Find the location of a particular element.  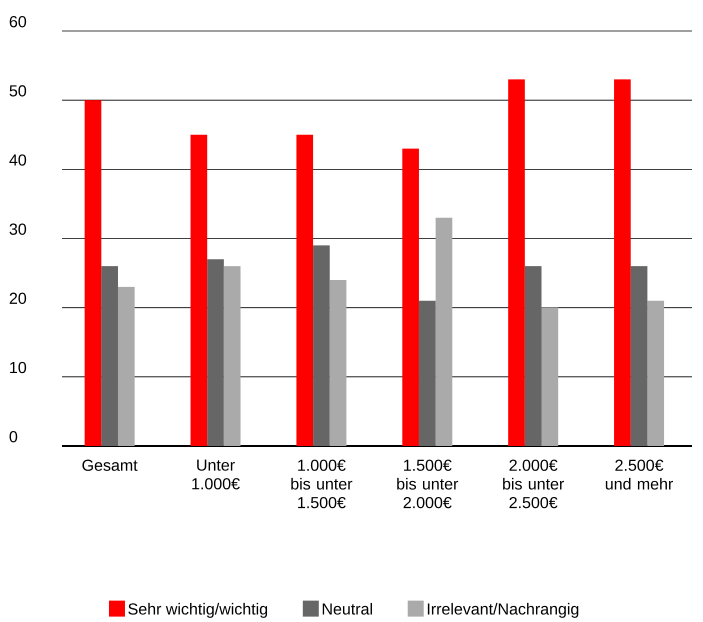

x-tick-label: 1.500€ bis unter 2.000€ is located at coordinates (427, 483).